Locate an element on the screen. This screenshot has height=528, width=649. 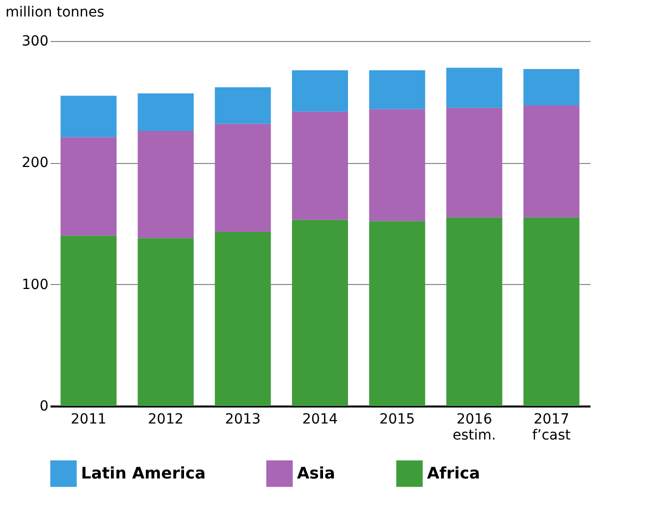
legend-label: Asia is located at coordinates (316, 473).